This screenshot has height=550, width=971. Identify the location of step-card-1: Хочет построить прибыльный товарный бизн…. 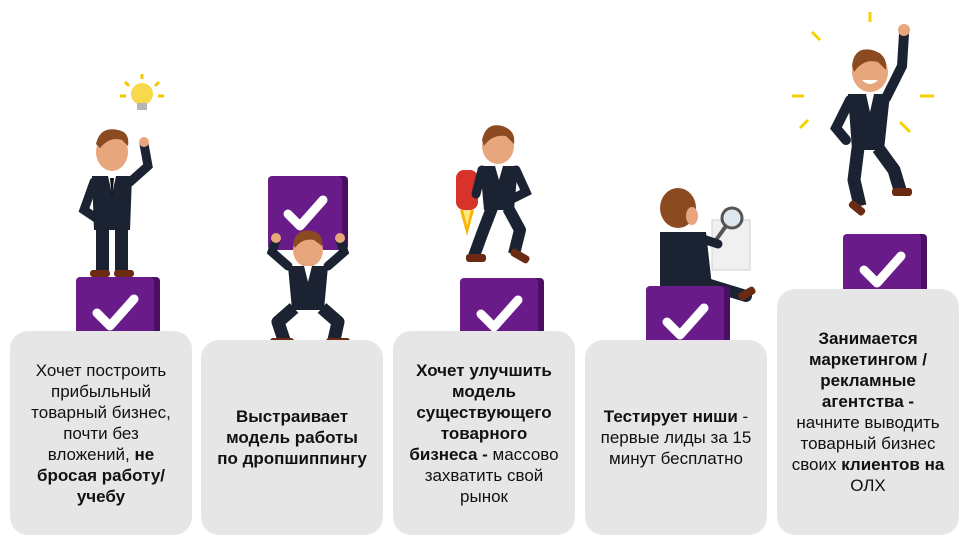
(101, 433).